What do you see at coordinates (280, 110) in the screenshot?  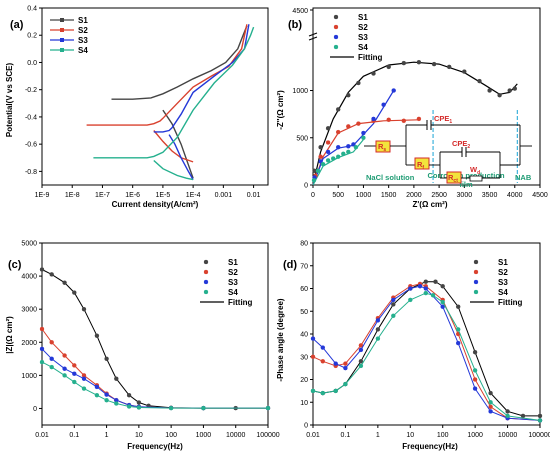 I see `panel-b-y-axis-label: -Z''(Ω cm²)` at bounding box center [280, 110].